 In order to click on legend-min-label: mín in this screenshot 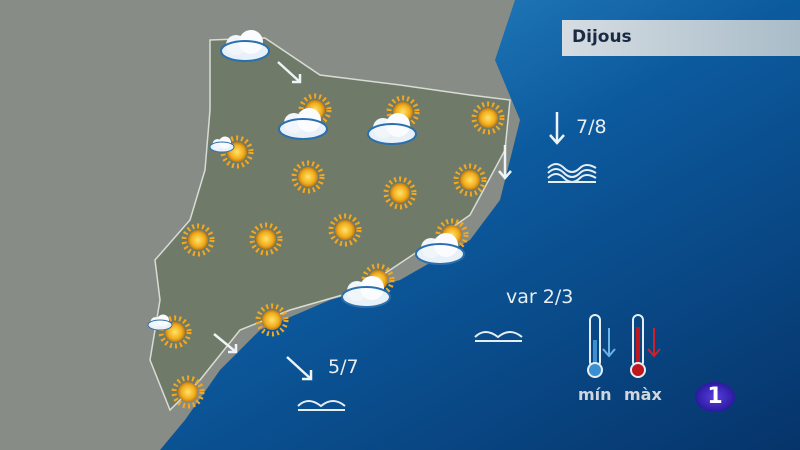, I will do `click(595, 394)`.